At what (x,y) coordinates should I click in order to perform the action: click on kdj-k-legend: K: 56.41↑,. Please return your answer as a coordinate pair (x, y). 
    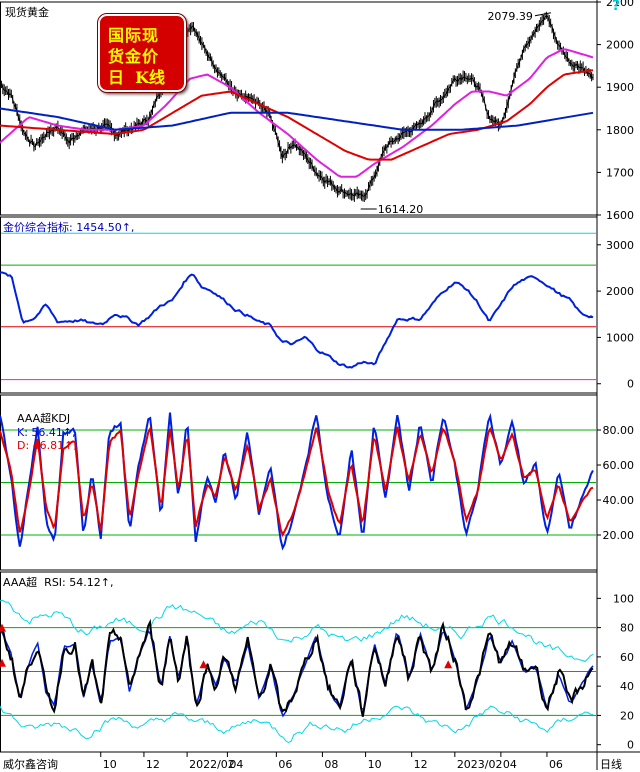
    Looking at the image, I should click on (46, 432).